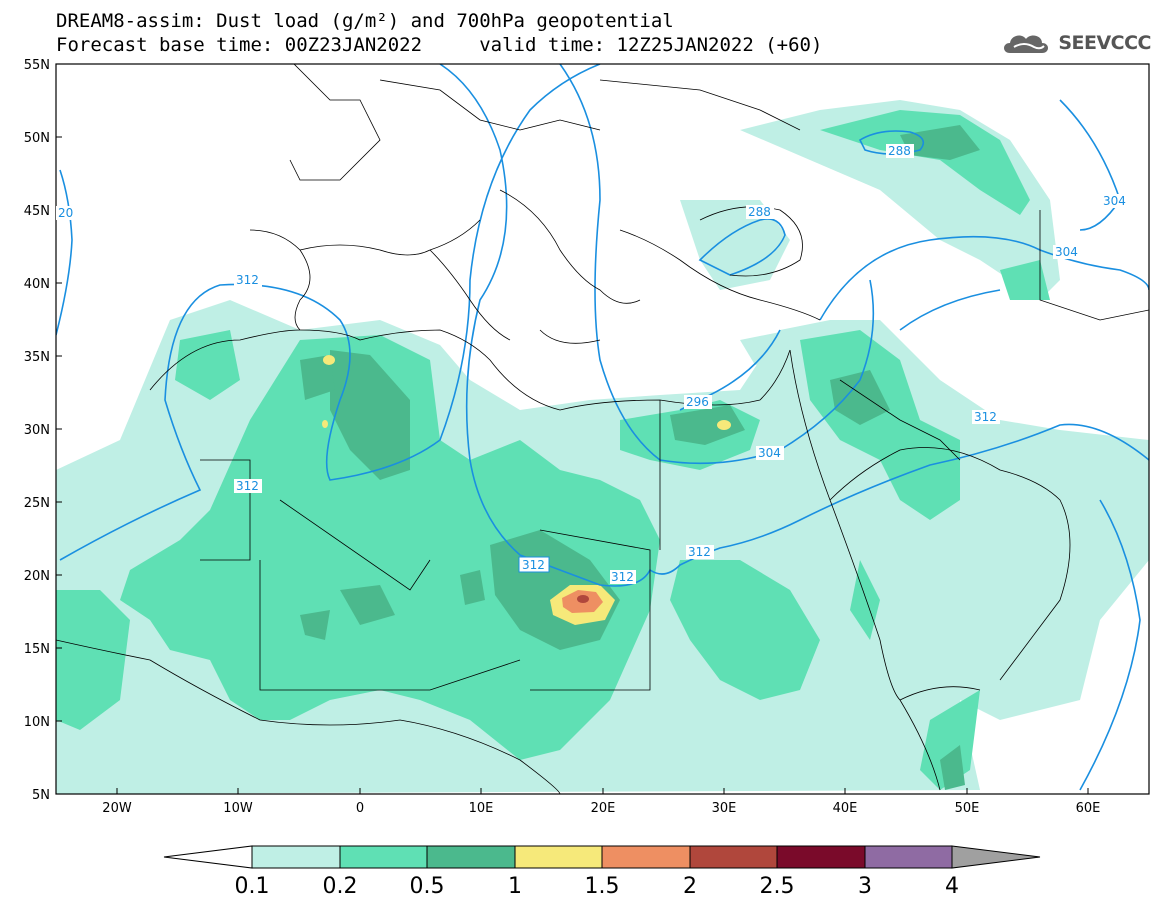 This screenshot has width=1165, height=907. I want to click on colorbar-low-arrow, so click(208, 857).